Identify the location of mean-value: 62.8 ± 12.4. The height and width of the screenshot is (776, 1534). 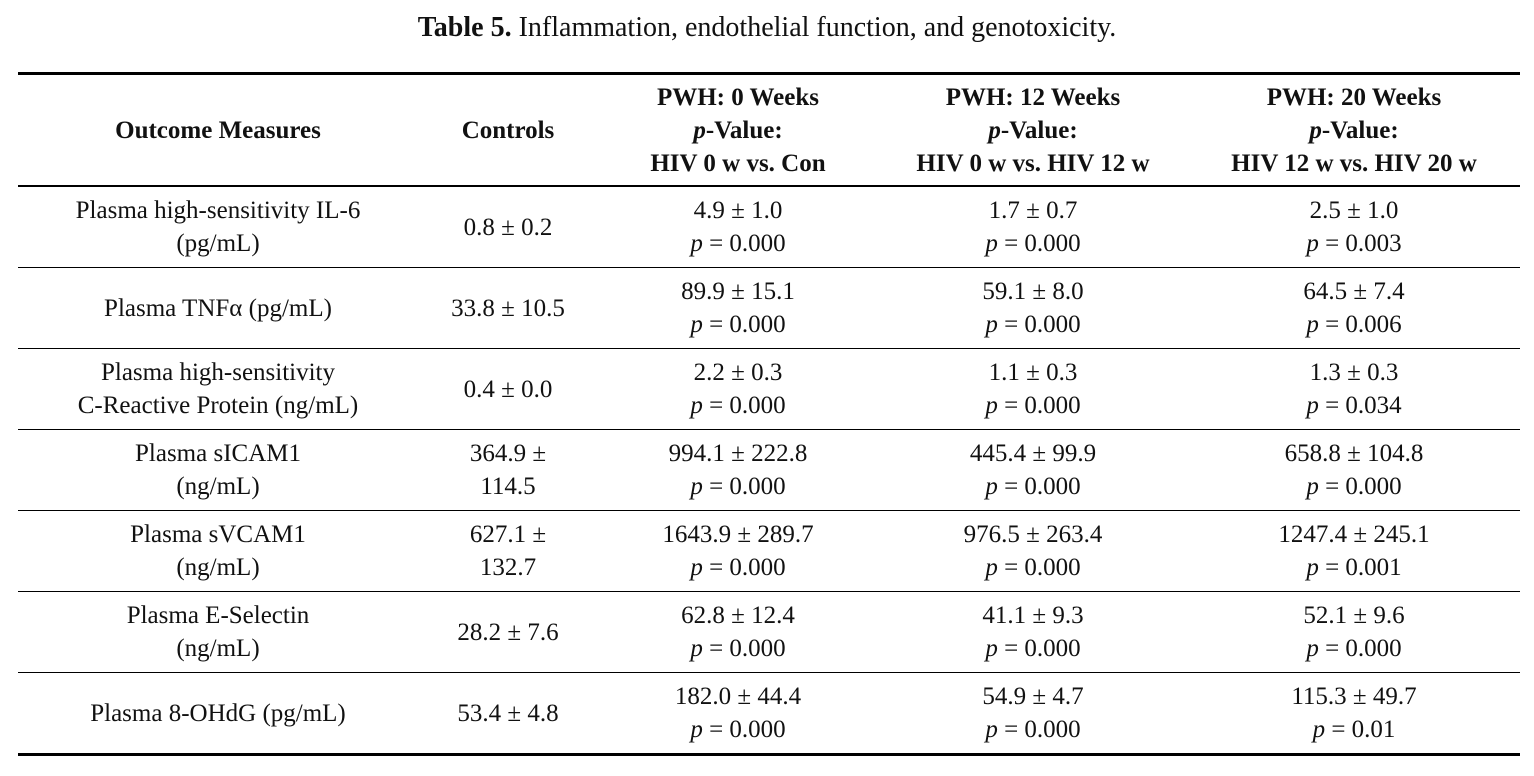
(738, 615).